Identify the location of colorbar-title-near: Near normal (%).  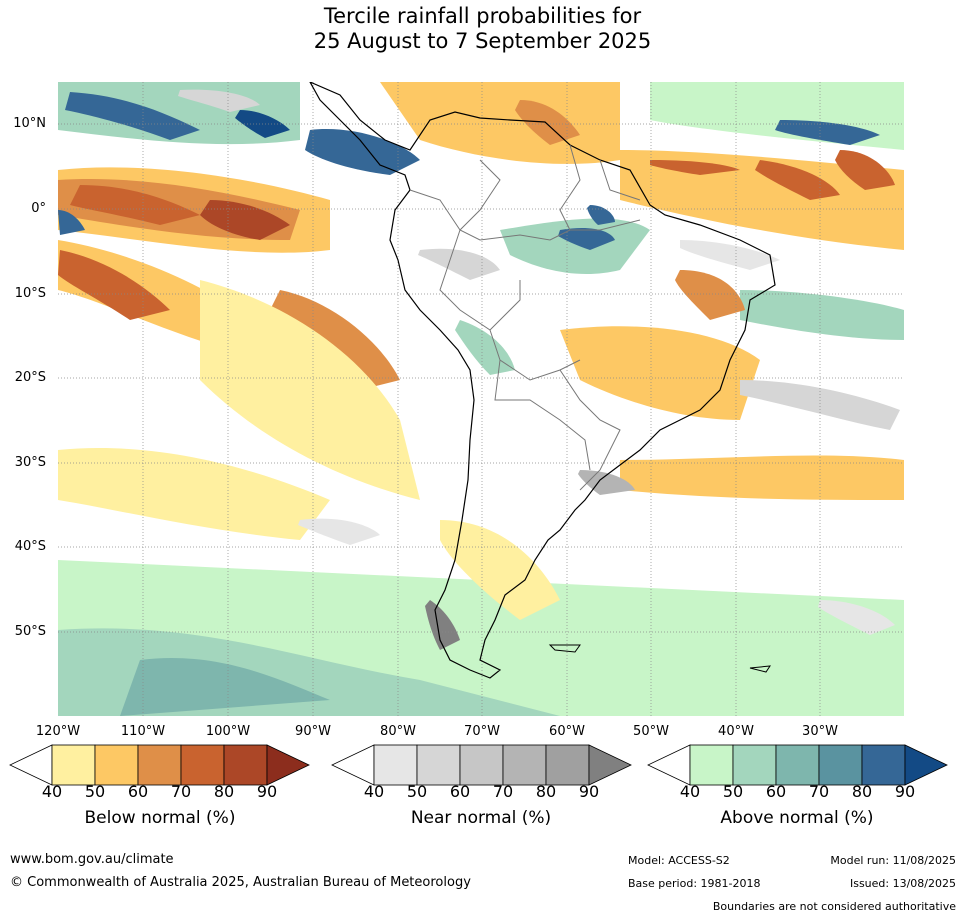
(481, 818).